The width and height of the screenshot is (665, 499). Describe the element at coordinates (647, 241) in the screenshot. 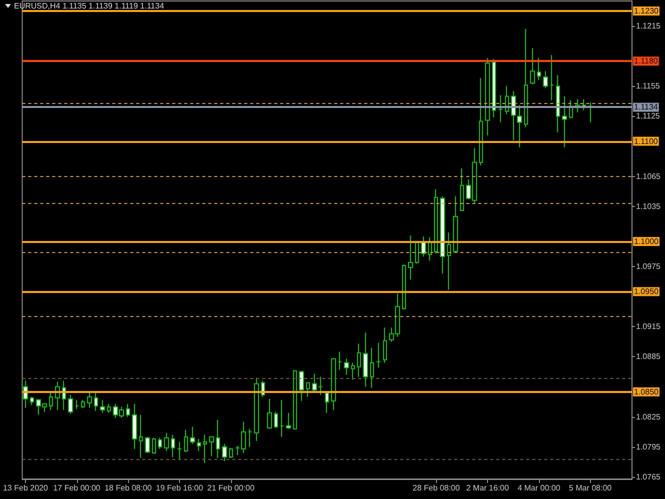

I see `ref-line-label: 1.1000` at that location.